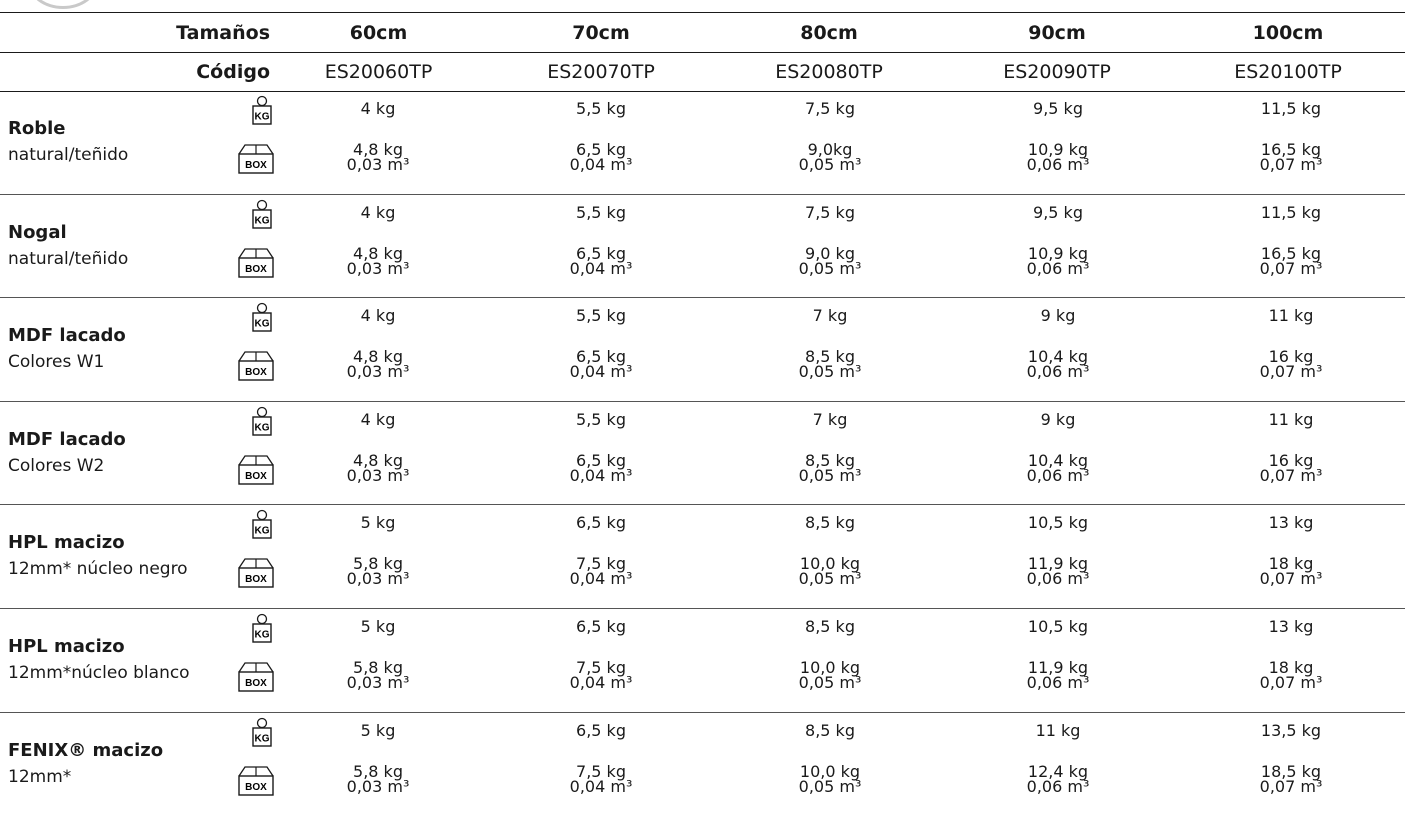  I want to click on product-code: ES20100TP, so click(1288, 72).